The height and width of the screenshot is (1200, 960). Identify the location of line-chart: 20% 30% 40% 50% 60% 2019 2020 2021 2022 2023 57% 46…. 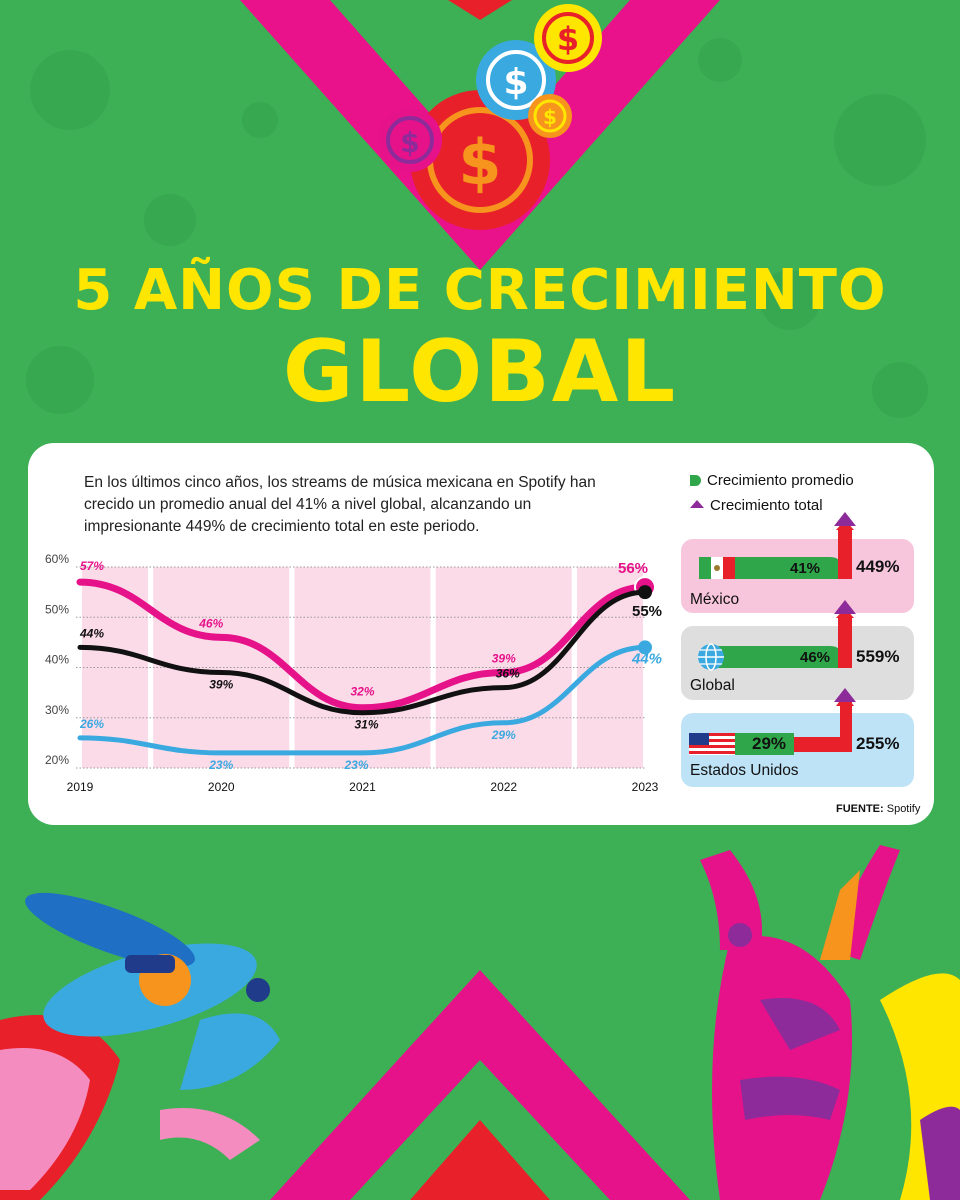
(353, 673).